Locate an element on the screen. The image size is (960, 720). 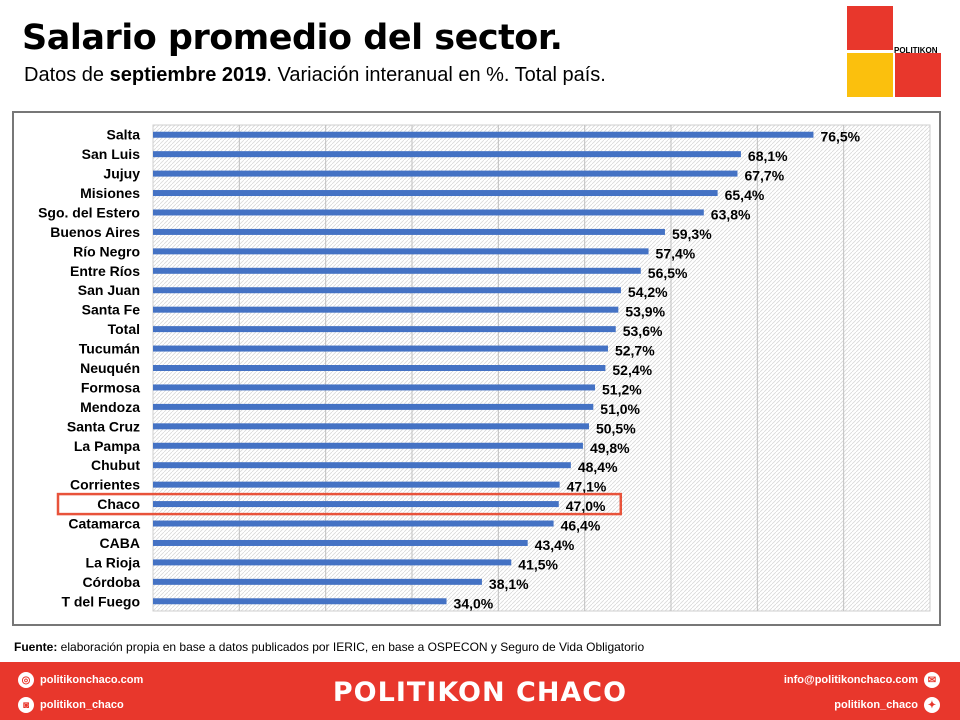
value-label: 53,9% is located at coordinates (645, 312).